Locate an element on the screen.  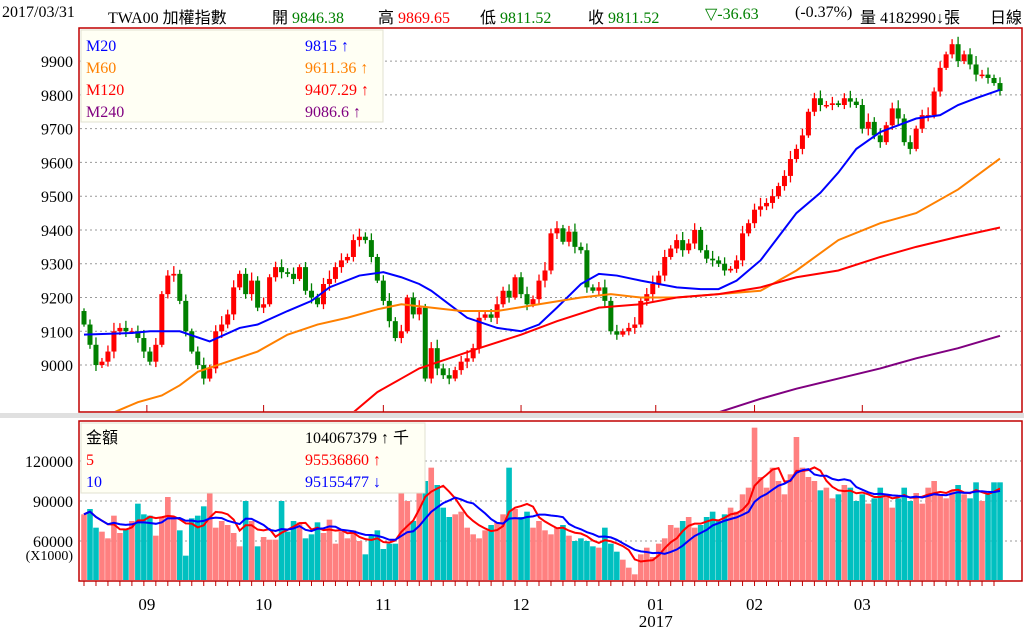
close-label: 收 is located at coordinates (596, 18).